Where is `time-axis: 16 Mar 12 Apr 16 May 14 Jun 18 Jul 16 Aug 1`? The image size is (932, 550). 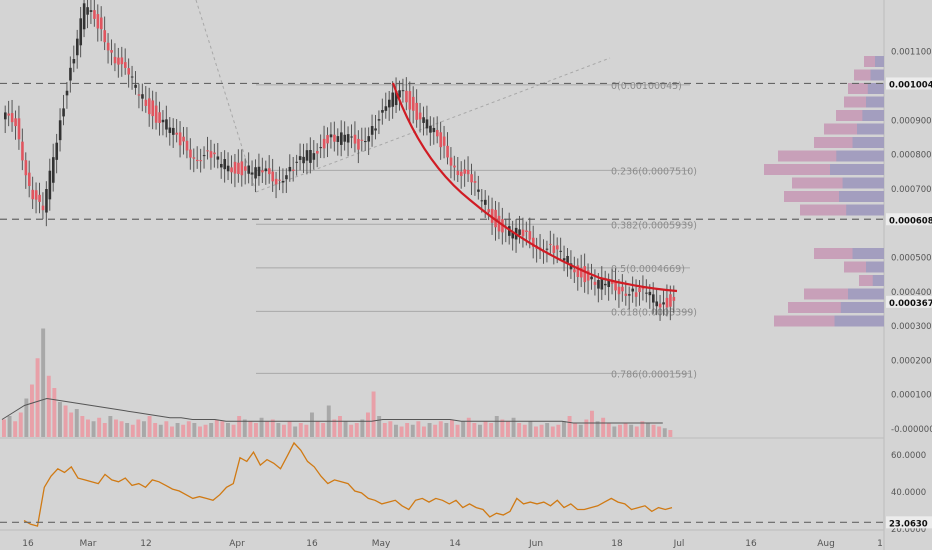
time-axis: 16 Mar 12 Apr 16 May 14 Jun 18 Jul 16 Aug 1 is located at coordinates (452, 544).